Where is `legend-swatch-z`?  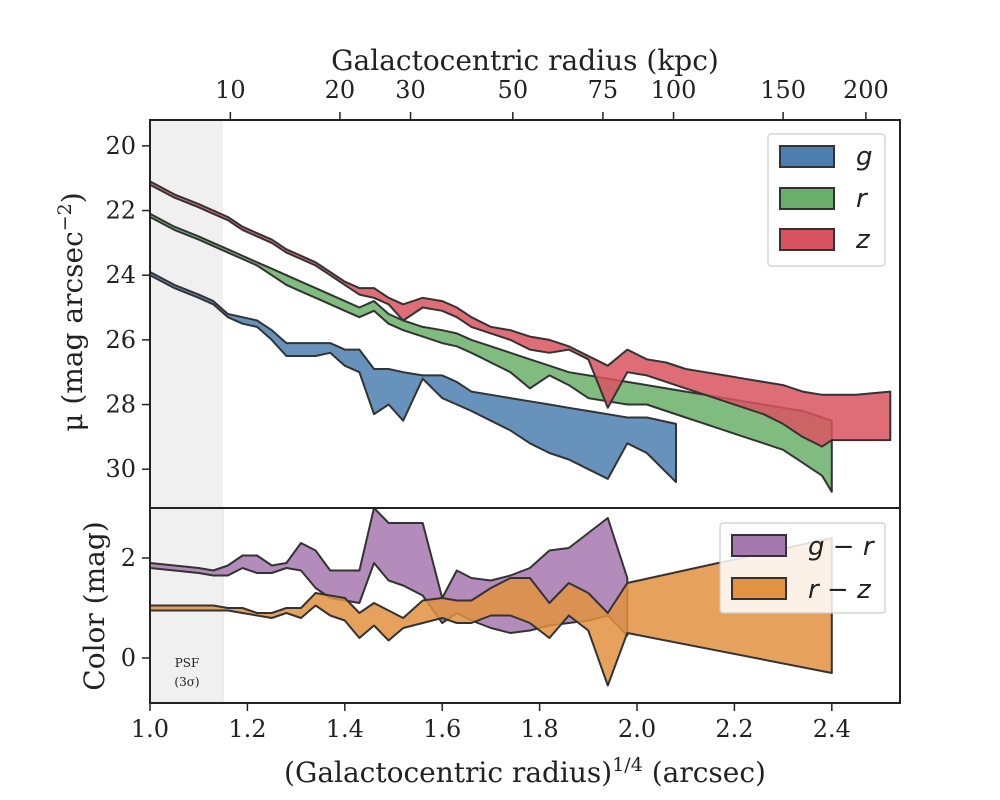 legend-swatch-z is located at coordinates (807, 239).